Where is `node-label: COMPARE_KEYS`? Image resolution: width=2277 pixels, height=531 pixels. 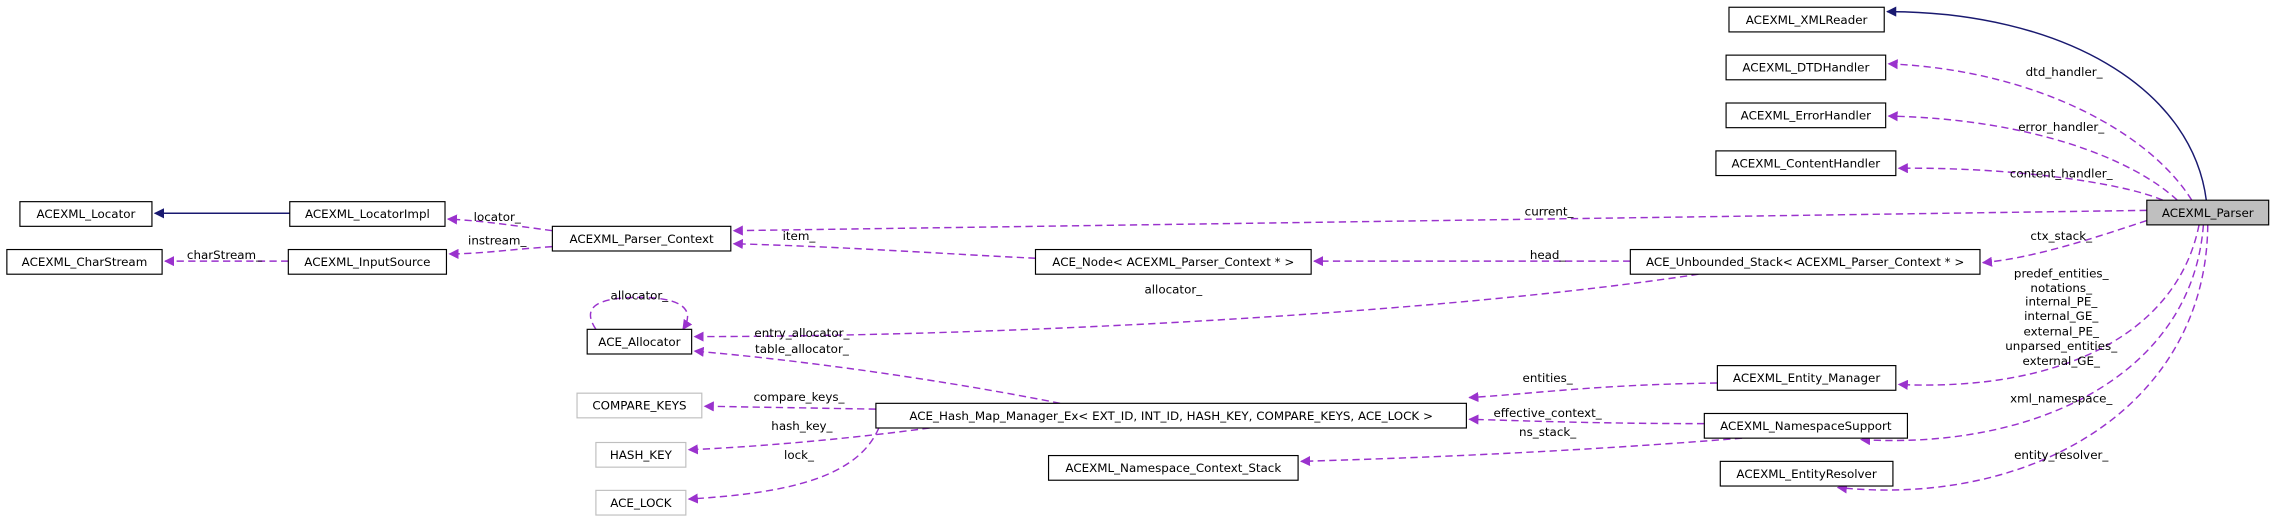 node-label: COMPARE_KEYS is located at coordinates (639, 406).